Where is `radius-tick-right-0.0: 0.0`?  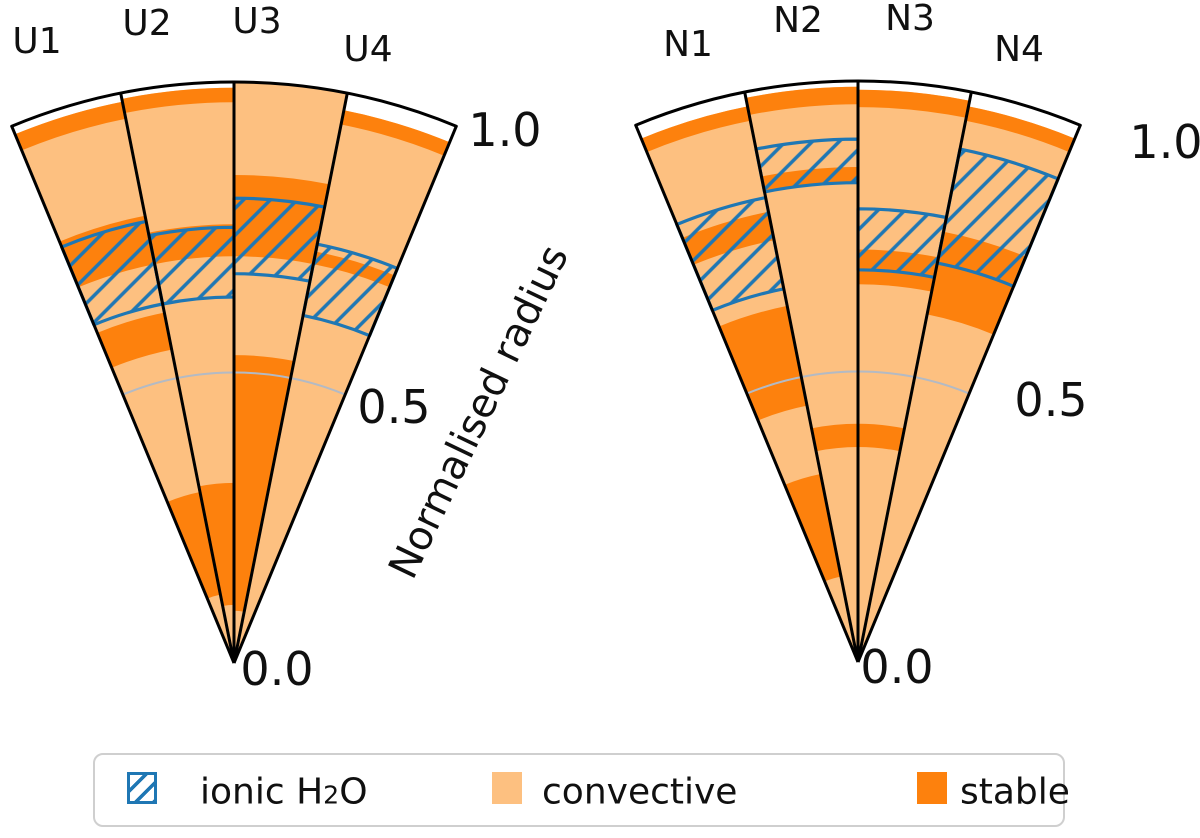
radius-tick-right-0.0: 0.0 is located at coordinates (897, 667).